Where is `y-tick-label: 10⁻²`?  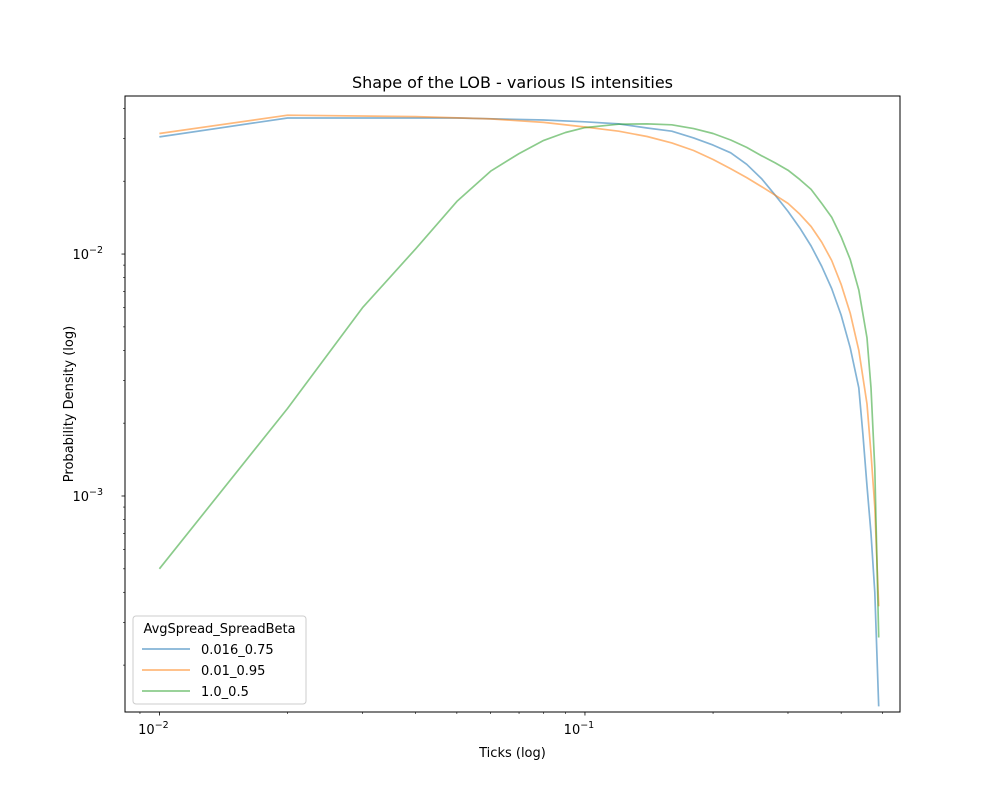 y-tick-label: 10⁻² is located at coordinates (87, 254).